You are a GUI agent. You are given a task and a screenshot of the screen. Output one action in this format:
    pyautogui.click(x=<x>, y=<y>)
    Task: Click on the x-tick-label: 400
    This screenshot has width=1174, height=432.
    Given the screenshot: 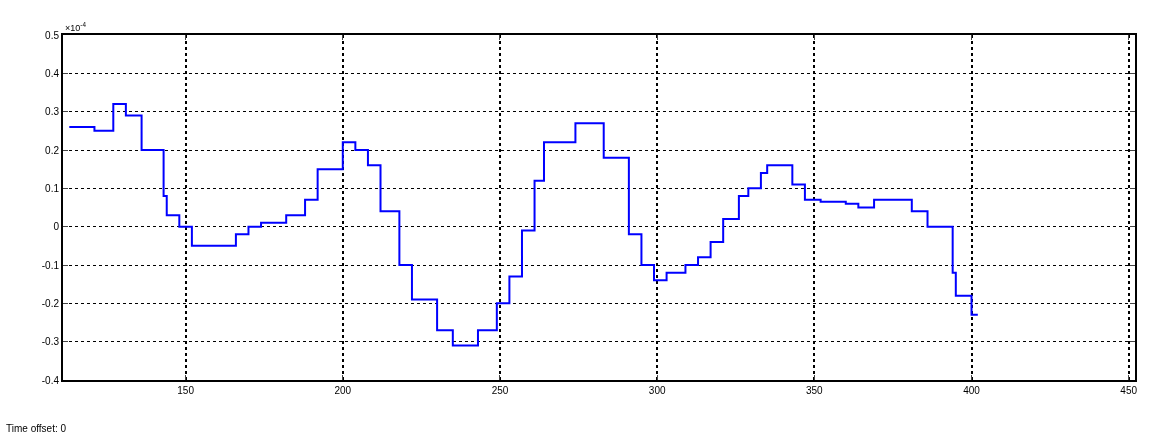 What is the action you would take?
    pyautogui.click(x=972, y=390)
    